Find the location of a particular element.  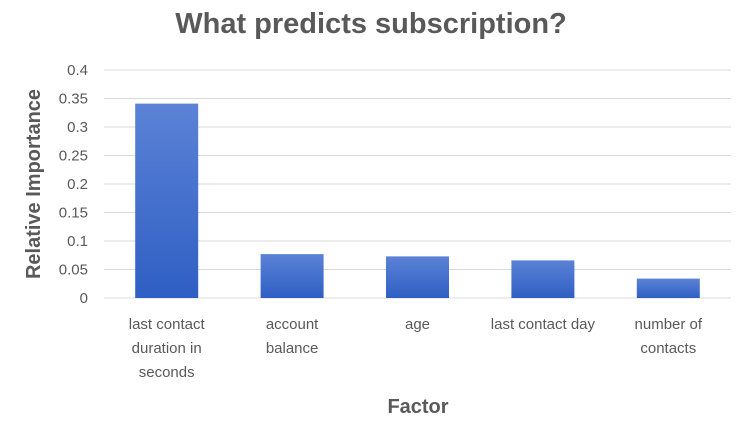

x-category-label: age is located at coordinates (417, 324).